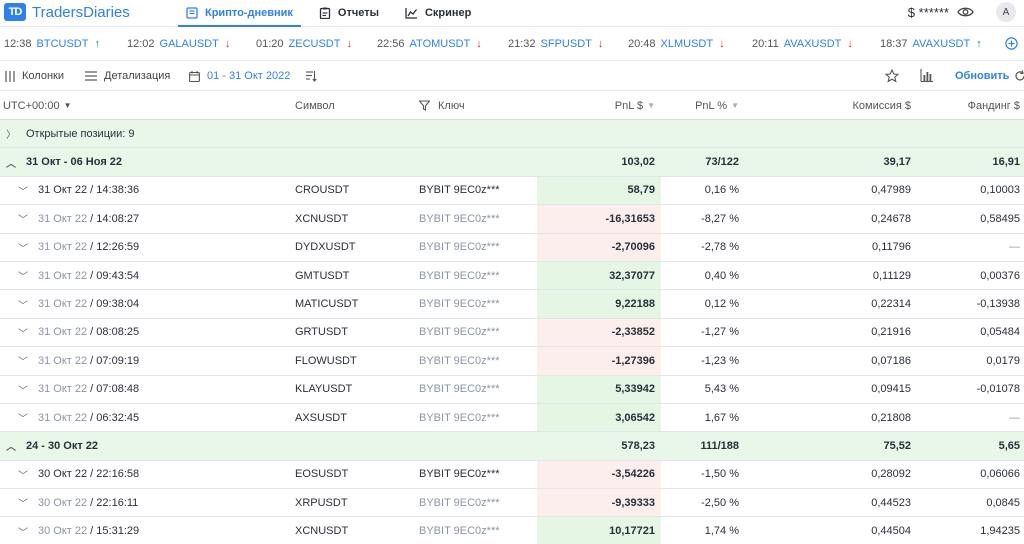 This screenshot has height=544, width=1024. I want to click on header-pnl-pct-label: PnL %, so click(711, 105).